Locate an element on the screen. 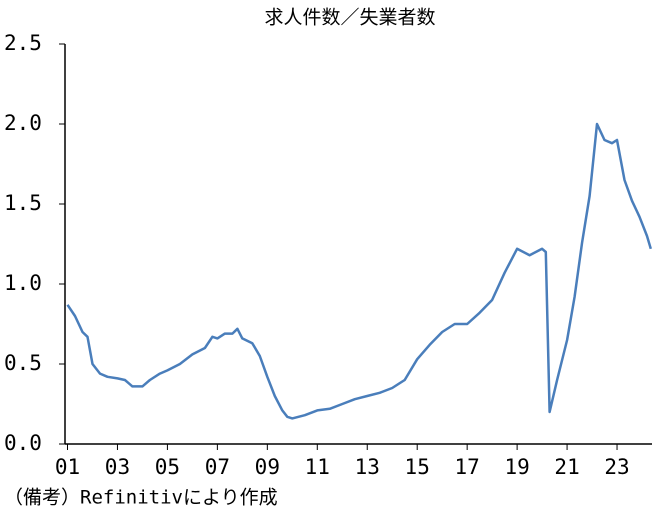 The image size is (662, 518). x-tick-label: 17 is located at coordinates (467, 467).